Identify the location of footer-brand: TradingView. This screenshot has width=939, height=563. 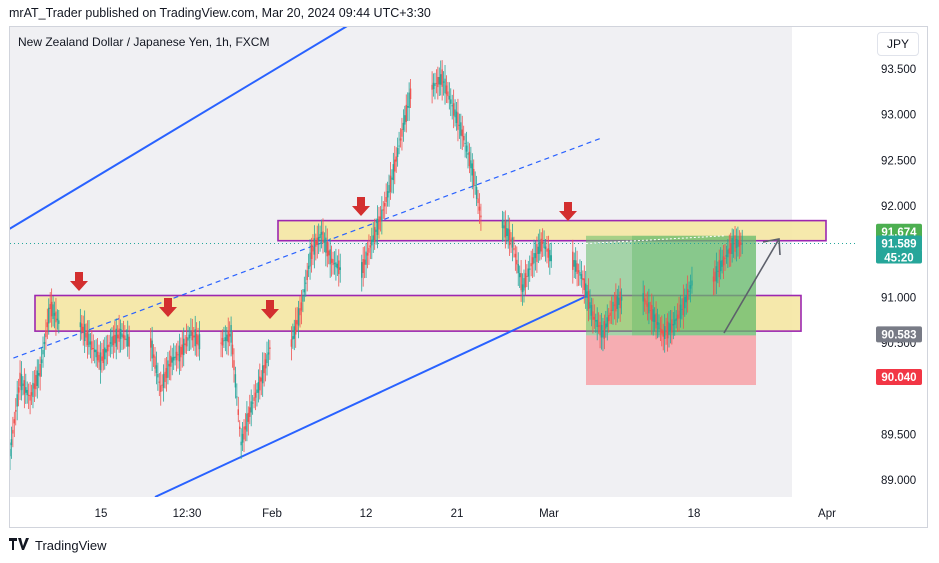
(58, 545).